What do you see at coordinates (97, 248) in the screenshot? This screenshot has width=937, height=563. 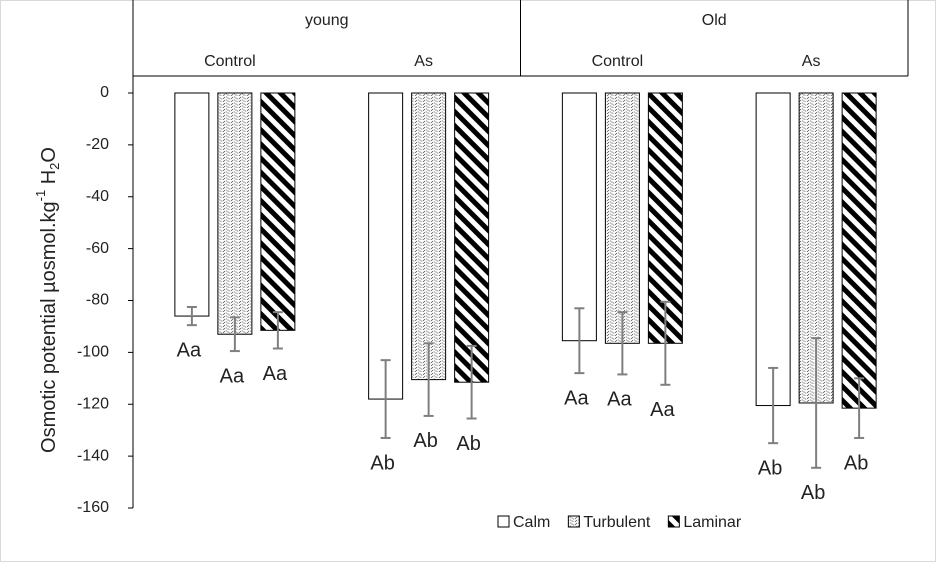 I see `y-tick-label: -60` at bounding box center [97, 248].